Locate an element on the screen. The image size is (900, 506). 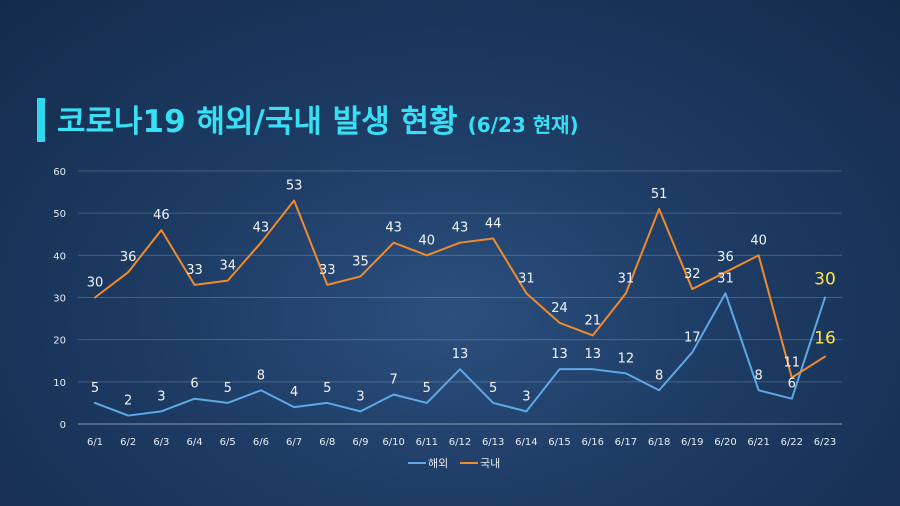
legend: 해외 국내 is located at coordinates (454, 463).